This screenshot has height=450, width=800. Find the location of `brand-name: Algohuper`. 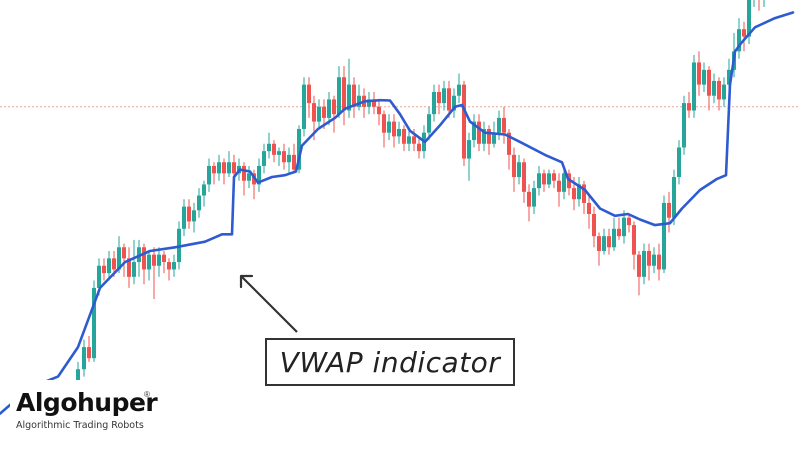

brand-name: Algohuper is located at coordinates (87, 402).